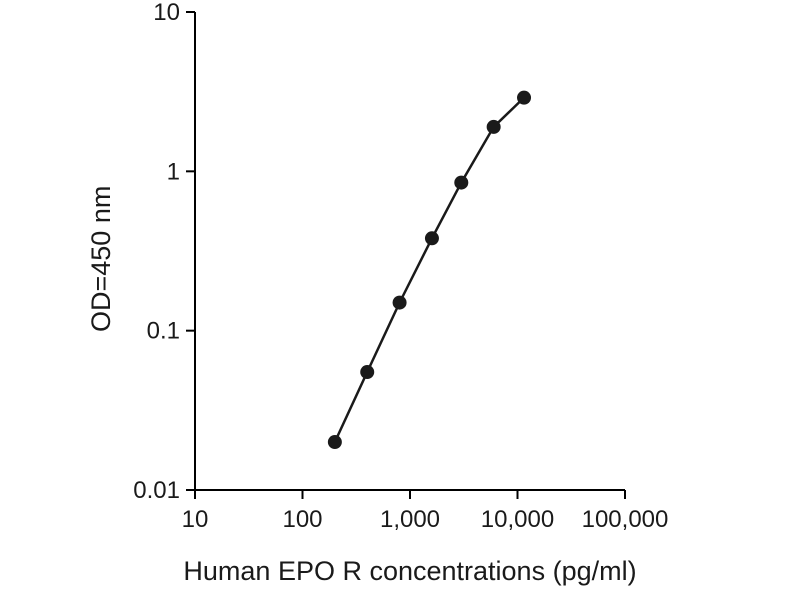 This screenshot has width=800, height=600. What do you see at coordinates (156, 490) in the screenshot?
I see `y-tick-label: 0.01` at bounding box center [156, 490].